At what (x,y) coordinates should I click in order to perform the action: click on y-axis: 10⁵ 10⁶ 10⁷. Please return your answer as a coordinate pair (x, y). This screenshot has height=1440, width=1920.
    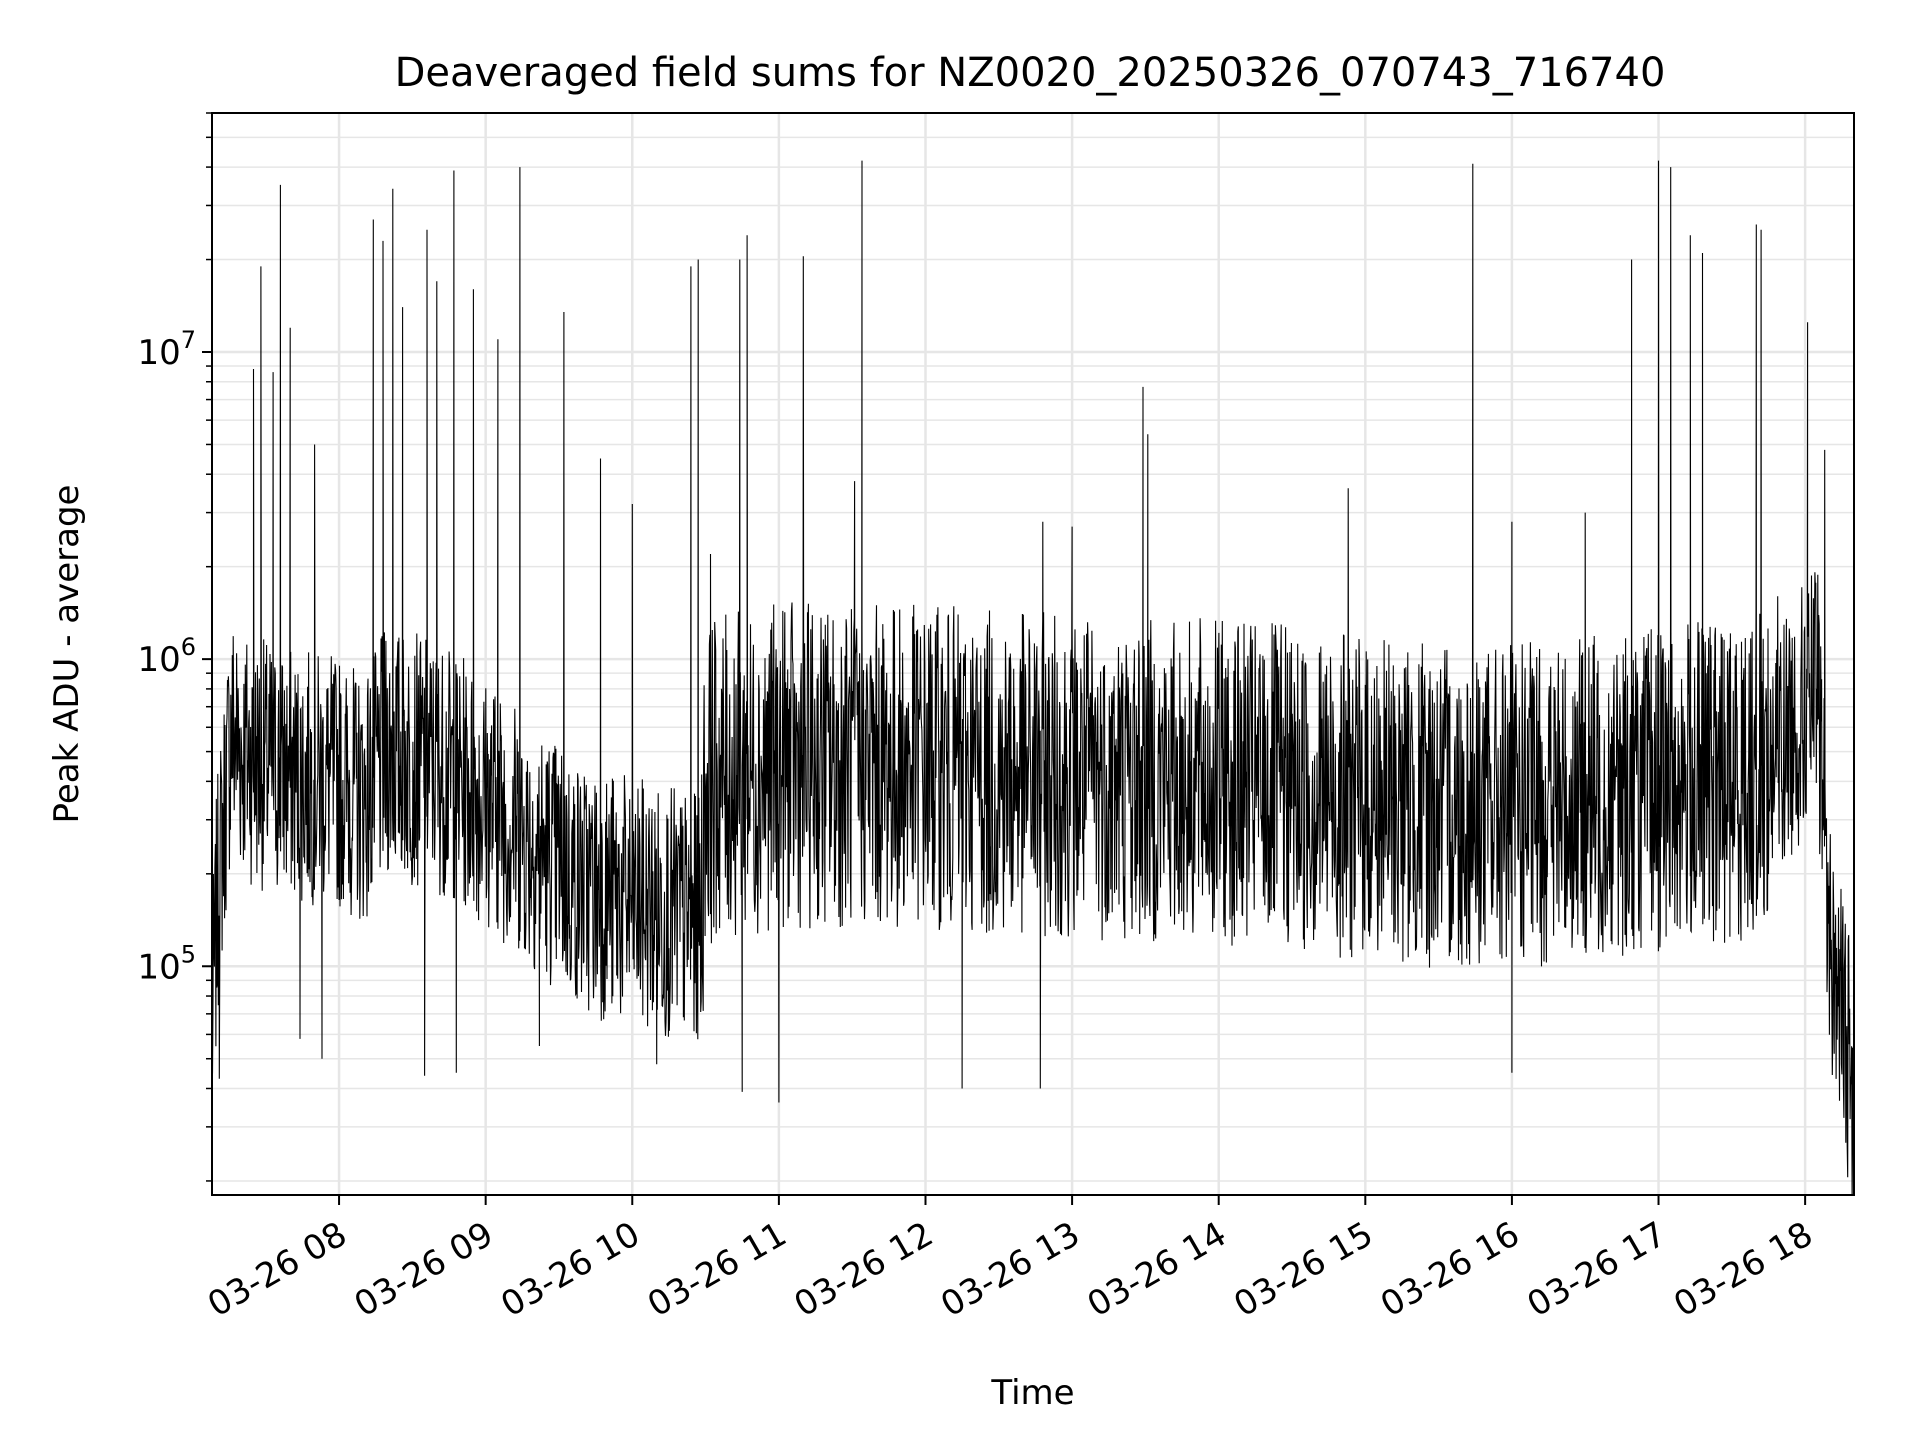
    Looking at the image, I should click on (174, 647).